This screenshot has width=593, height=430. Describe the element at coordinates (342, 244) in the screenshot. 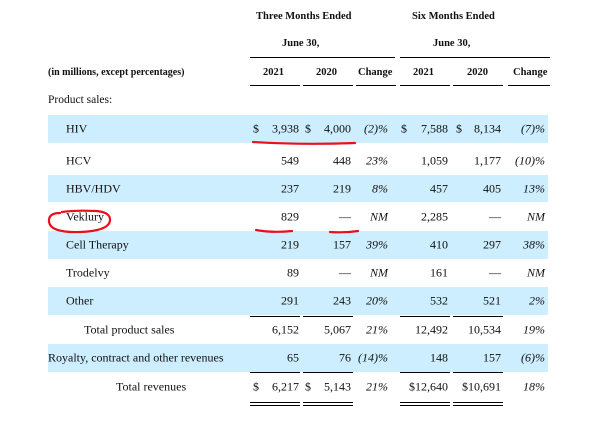

I see `cell-v2020a: 157` at that location.